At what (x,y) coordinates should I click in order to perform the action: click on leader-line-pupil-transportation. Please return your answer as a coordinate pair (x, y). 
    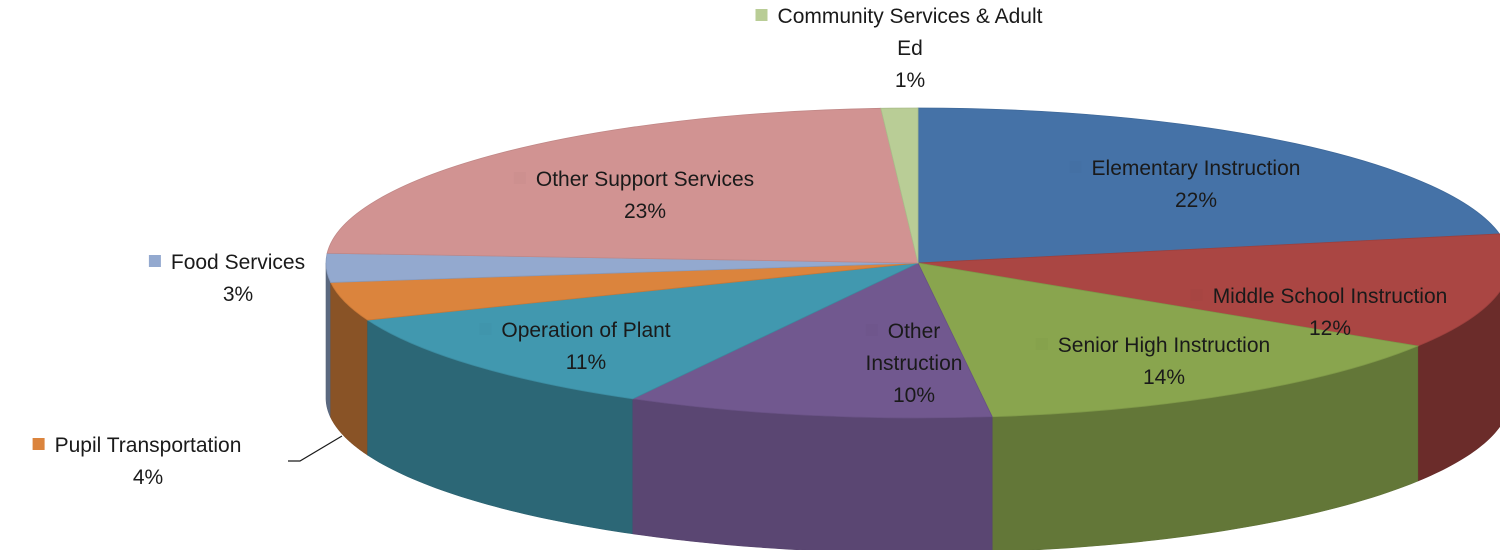
    Looking at the image, I should click on (315, 448).